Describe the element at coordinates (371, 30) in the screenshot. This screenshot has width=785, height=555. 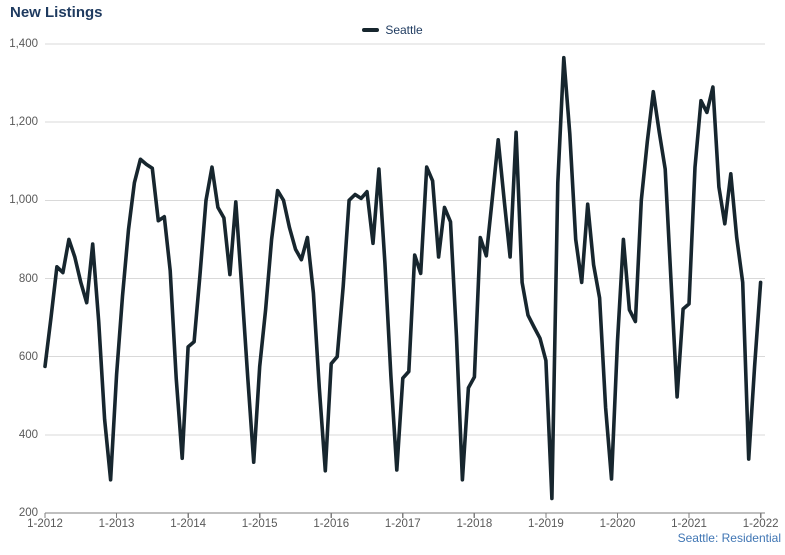
I see `legend-line-swatch` at that location.